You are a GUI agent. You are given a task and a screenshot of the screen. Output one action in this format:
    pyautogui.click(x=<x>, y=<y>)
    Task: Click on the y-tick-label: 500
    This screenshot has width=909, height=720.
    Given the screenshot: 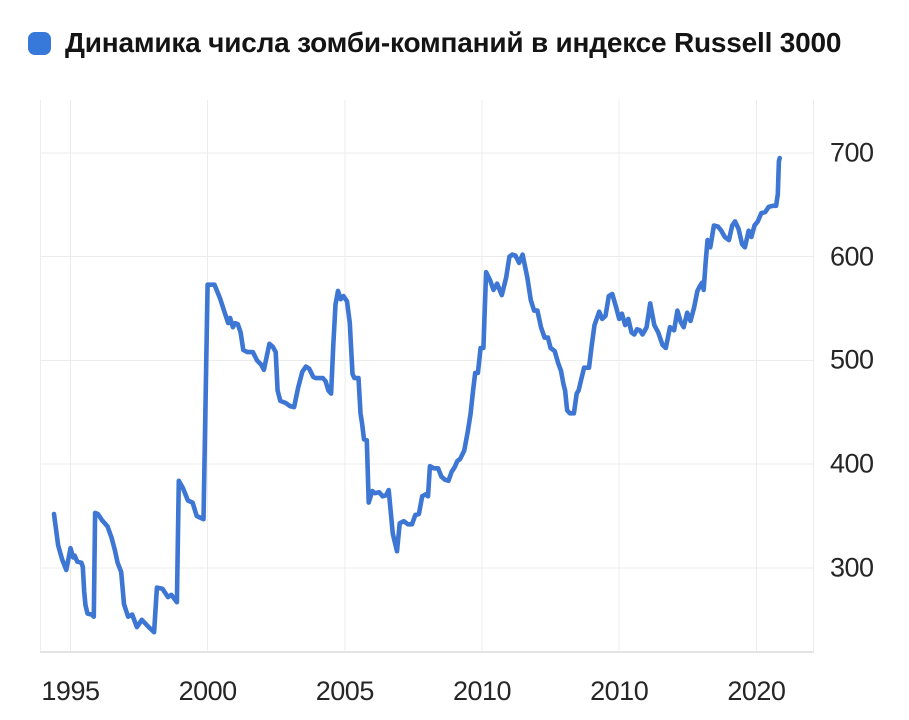 What is the action you would take?
    pyautogui.click(x=852, y=359)
    